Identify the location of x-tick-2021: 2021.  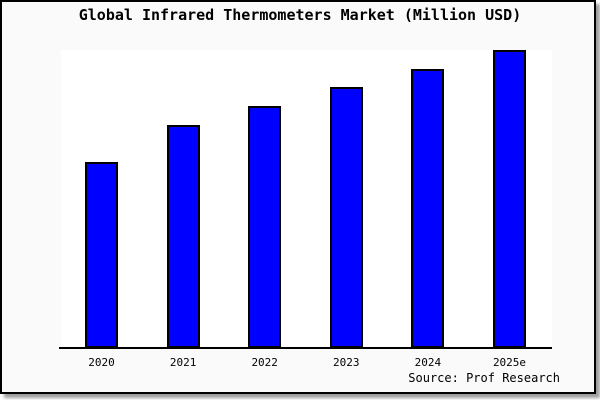
(183, 362).